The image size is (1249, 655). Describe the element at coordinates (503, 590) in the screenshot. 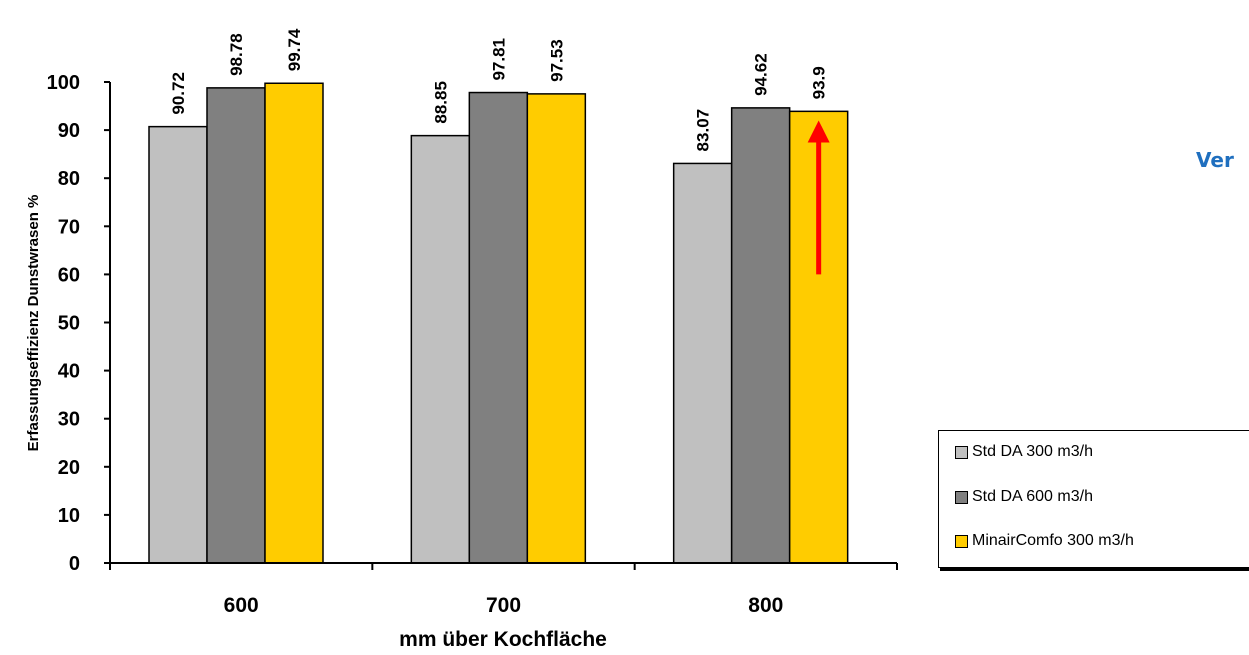

I see `x-ticks-layer: 600 700 800` at that location.